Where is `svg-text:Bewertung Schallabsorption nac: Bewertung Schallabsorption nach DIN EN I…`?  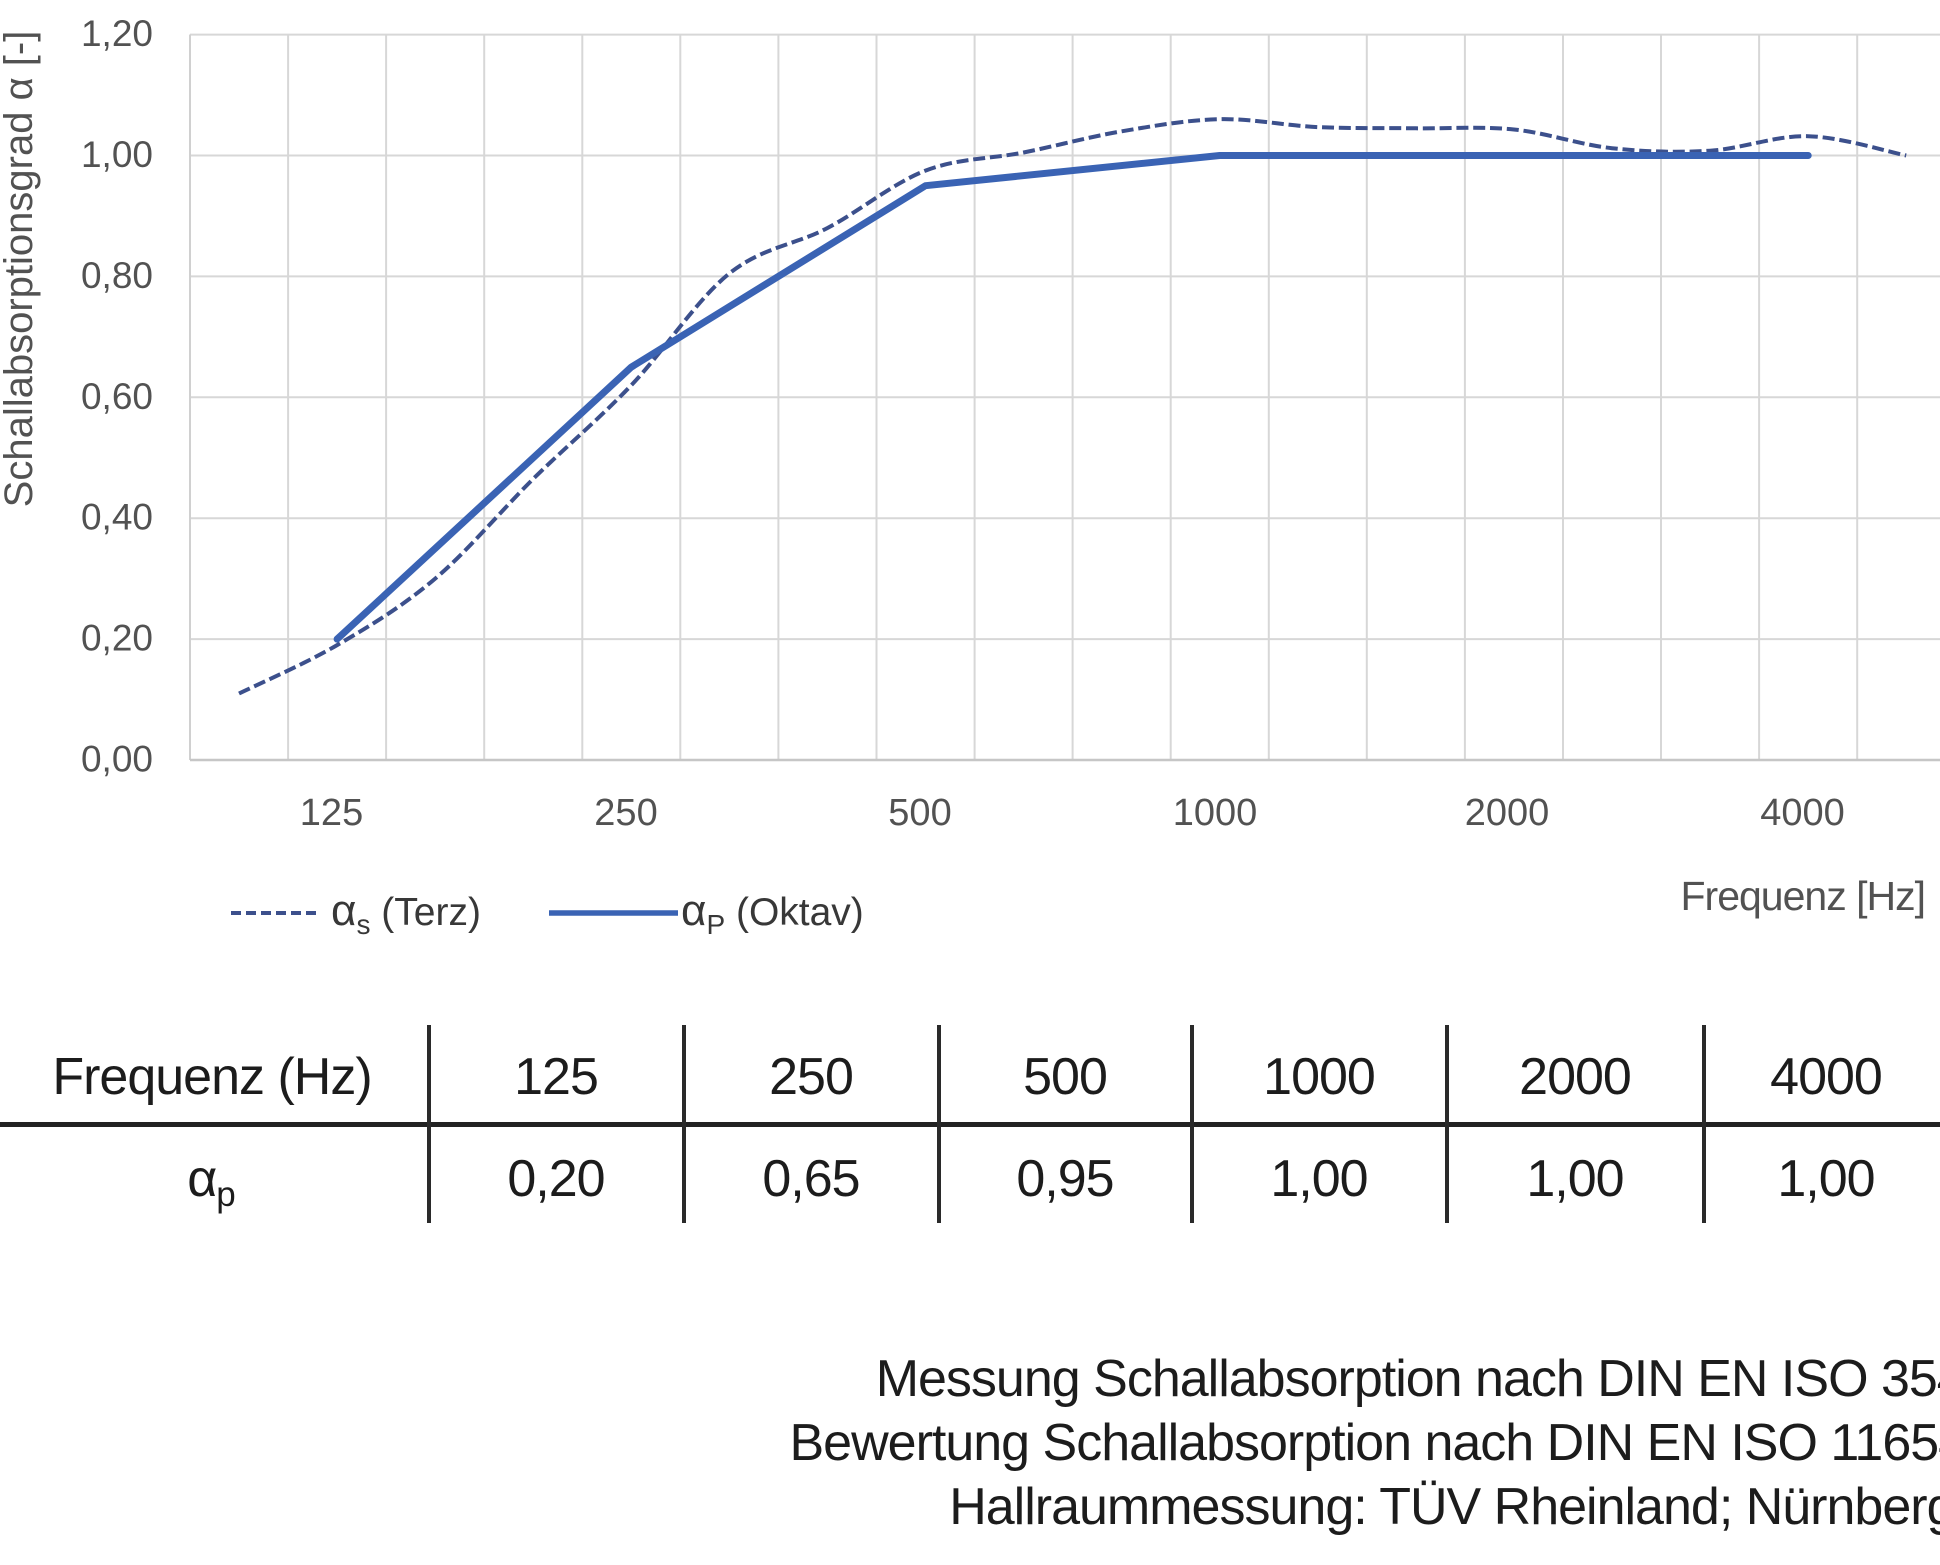
svg-text:Bewertung Schallabsorption nac: Bewertung Schallabsorption nach DIN EN I… is located at coordinates (1365, 1443).